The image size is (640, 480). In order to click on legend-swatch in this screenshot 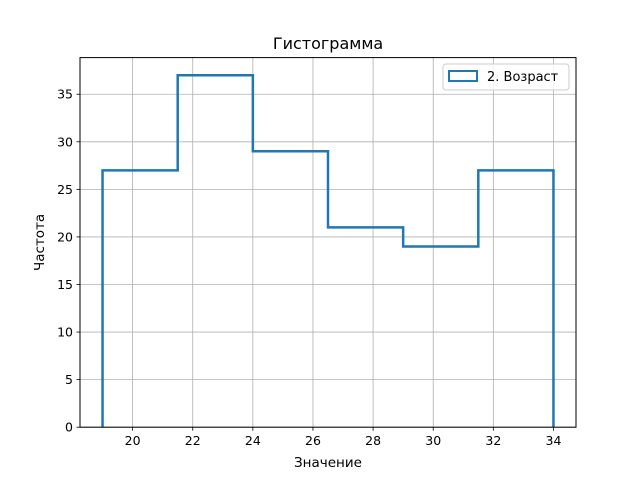, I will do `click(463, 76)`.